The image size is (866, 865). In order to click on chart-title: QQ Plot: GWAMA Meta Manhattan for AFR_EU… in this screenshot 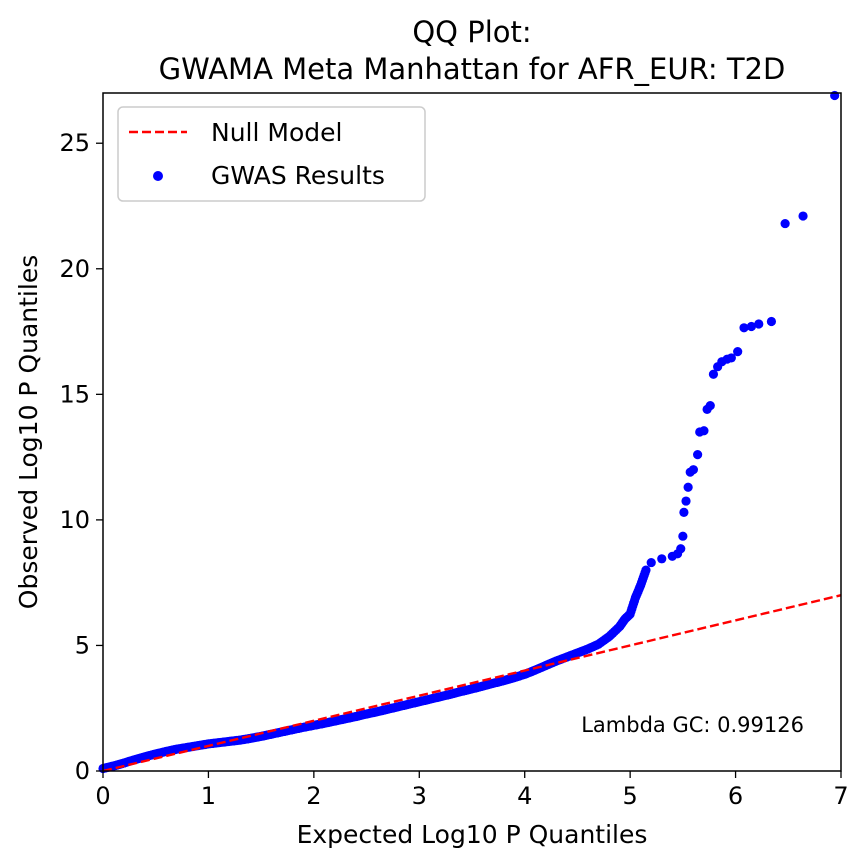, I will do `click(472, 50)`.